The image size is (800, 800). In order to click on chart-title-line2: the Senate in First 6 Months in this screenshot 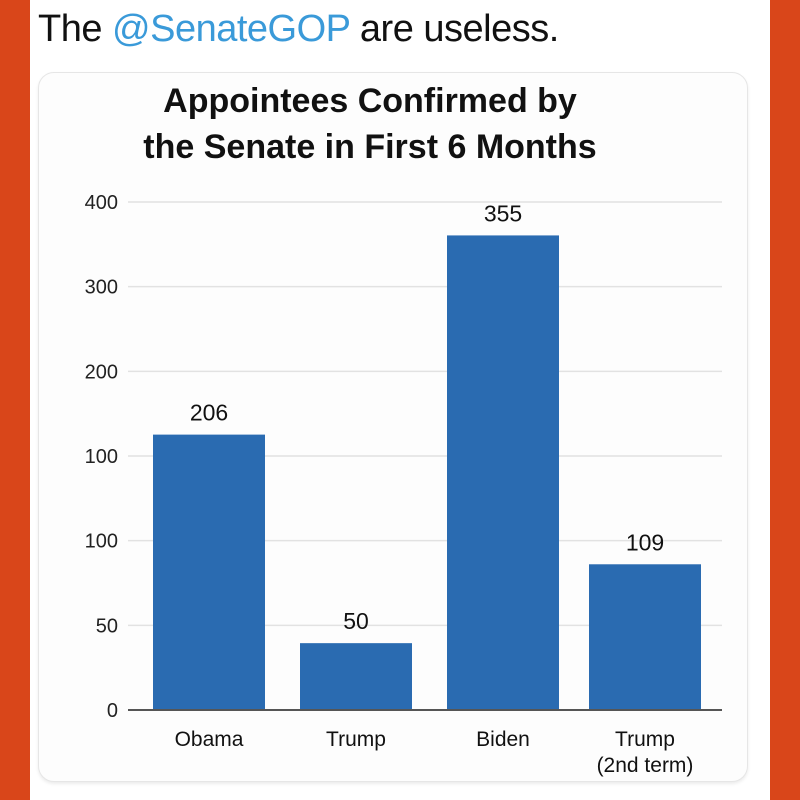, I will do `click(370, 147)`.